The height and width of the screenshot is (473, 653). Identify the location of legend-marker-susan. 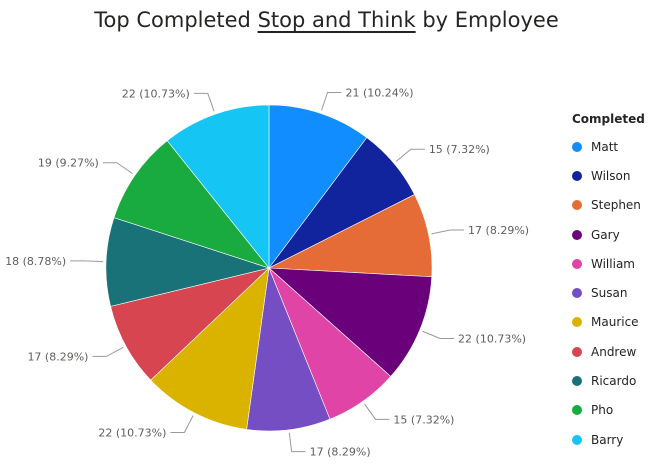
(577, 293).